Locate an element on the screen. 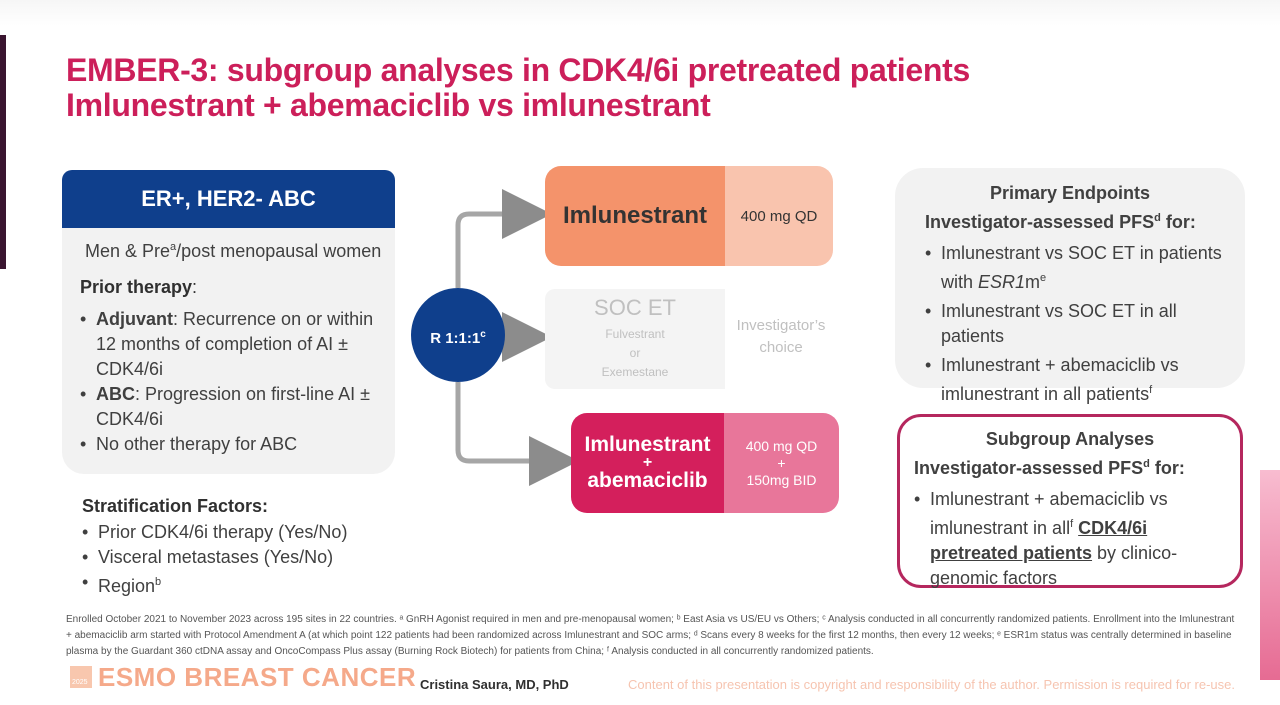 Image resolution: width=1280 pixels, height=705 pixels. randomization-circle: R 1:1:1c is located at coordinates (458, 335).